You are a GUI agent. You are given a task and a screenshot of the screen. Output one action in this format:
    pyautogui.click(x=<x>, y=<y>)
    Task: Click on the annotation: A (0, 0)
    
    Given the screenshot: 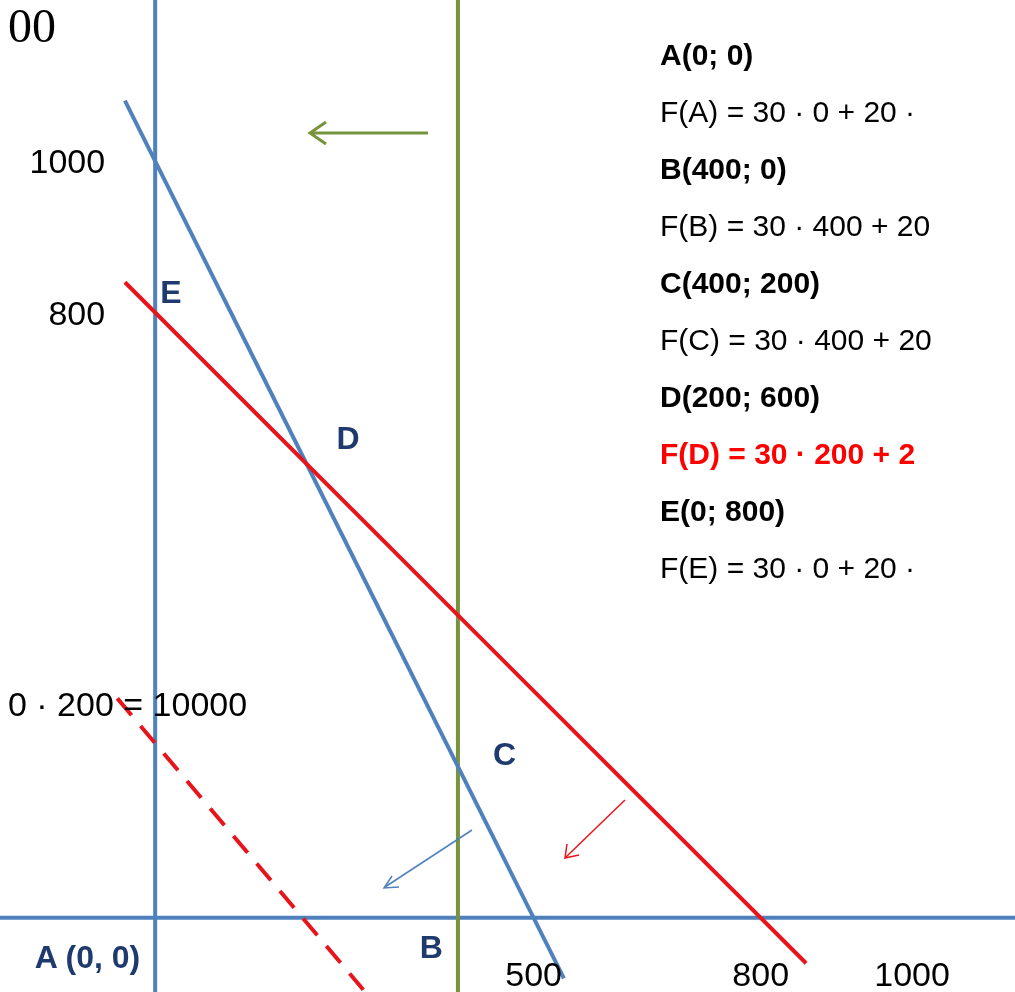 What is the action you would take?
    pyautogui.click(x=87, y=956)
    